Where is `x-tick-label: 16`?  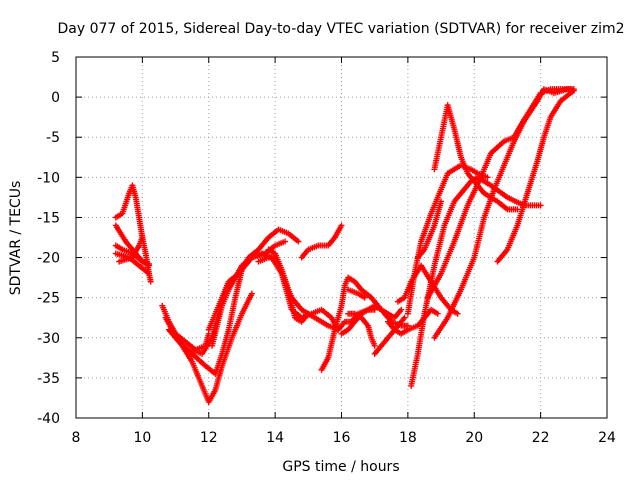 x-tick-label: 16 is located at coordinates (342, 438).